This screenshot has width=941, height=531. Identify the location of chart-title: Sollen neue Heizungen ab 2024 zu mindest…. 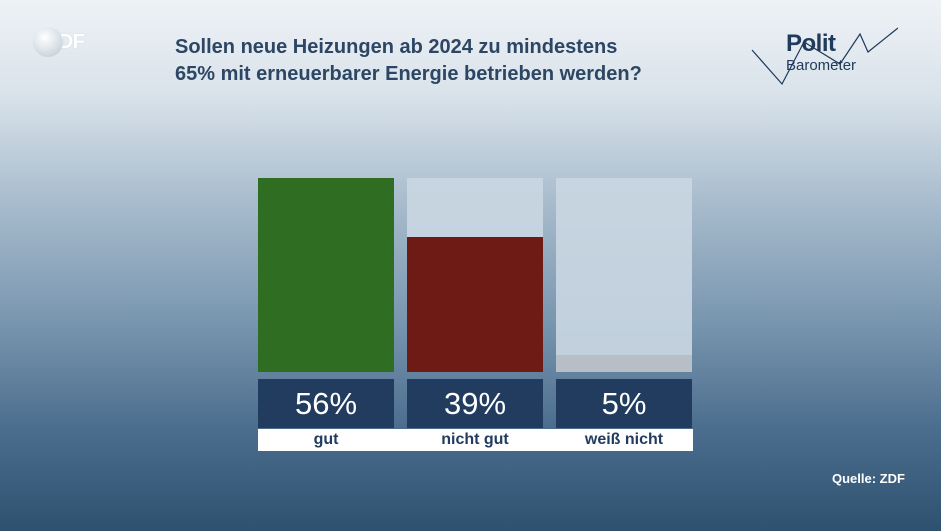
(455, 61).